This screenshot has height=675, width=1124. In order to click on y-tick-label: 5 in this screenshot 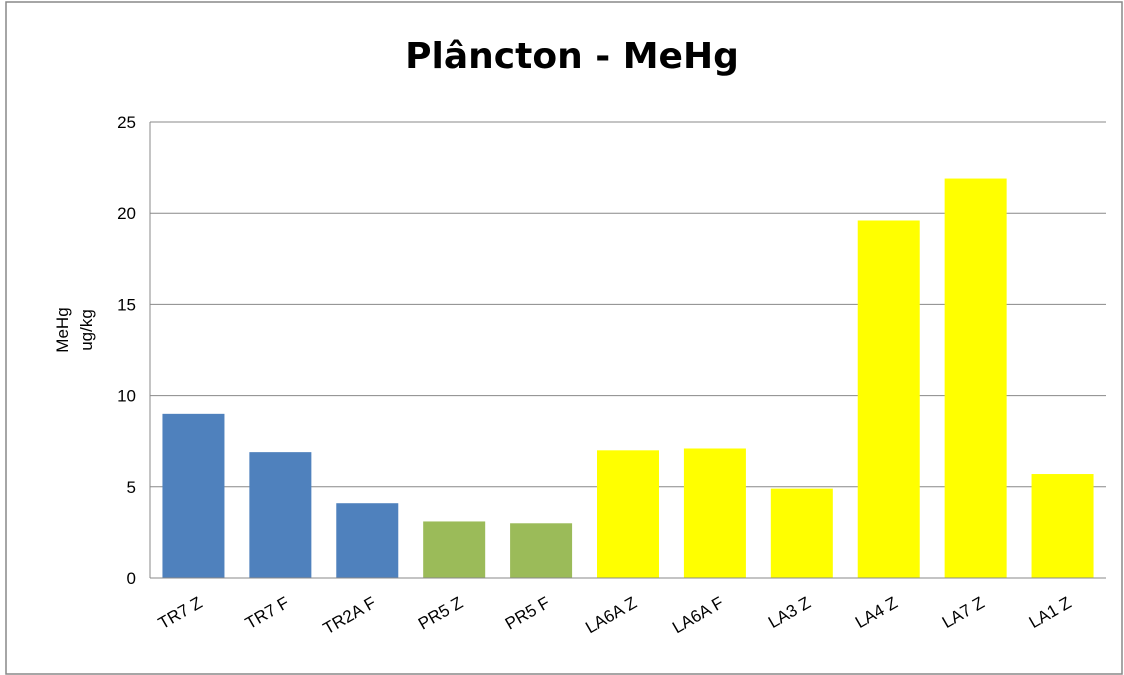, I will do `click(131, 487)`.